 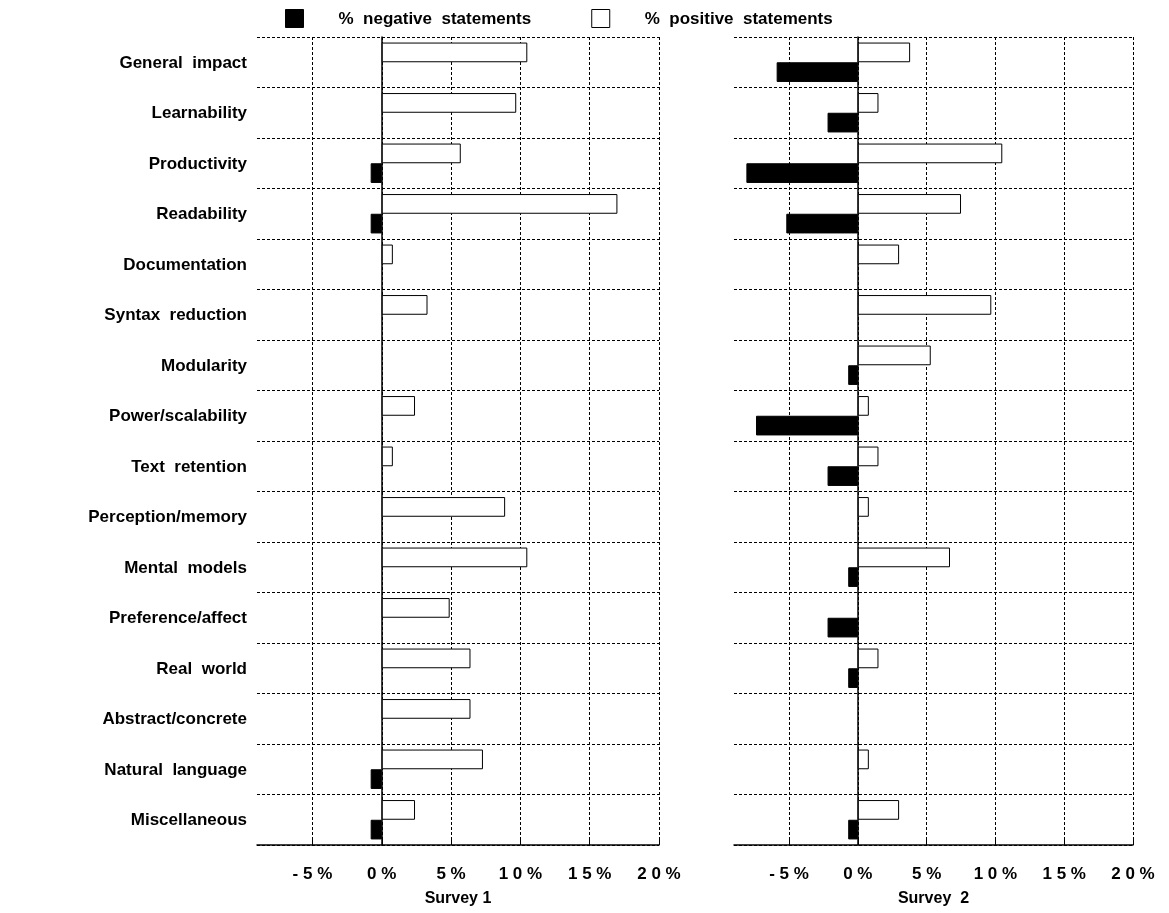 What do you see at coordinates (183, 62) in the screenshot?
I see `y-tick-label: General impact` at bounding box center [183, 62].